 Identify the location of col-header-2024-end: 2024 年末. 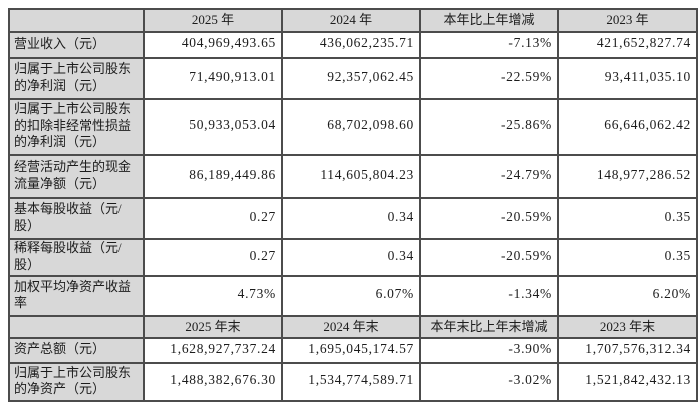
(352, 328).